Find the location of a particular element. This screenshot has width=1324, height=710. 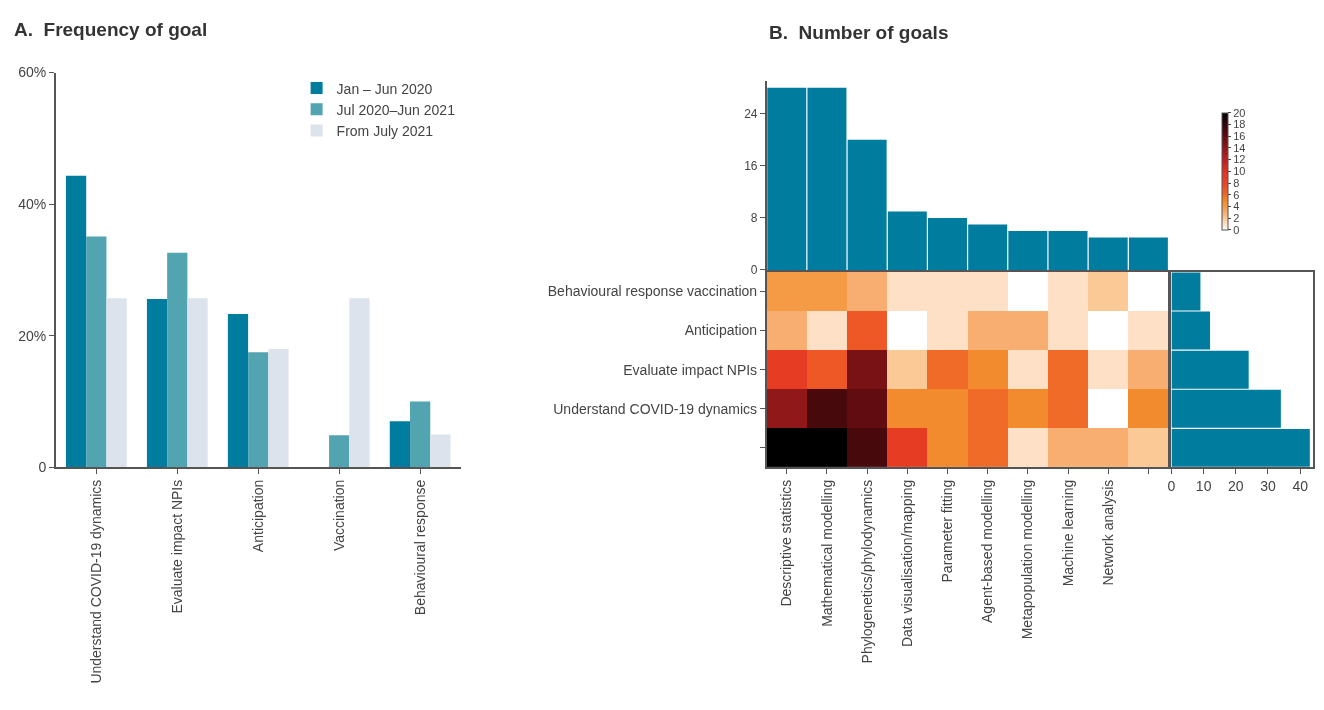

color-bar-label: 6 is located at coordinates (1236, 194).